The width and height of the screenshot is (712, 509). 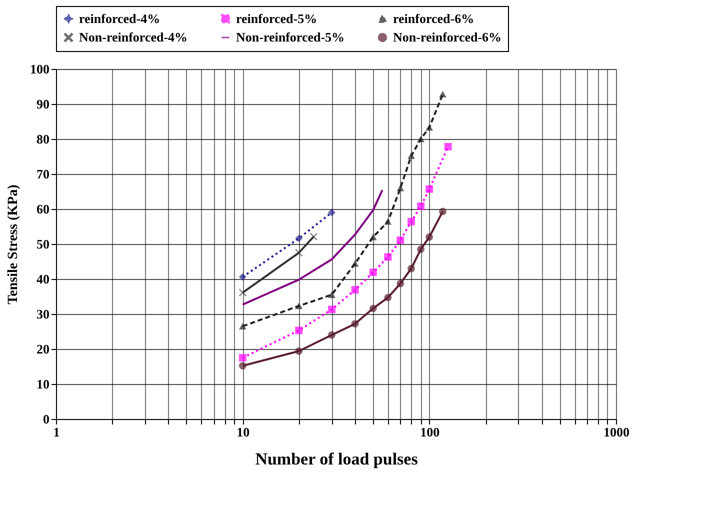 What do you see at coordinates (447, 37) in the screenshot?
I see `legend-label: Non-reinforced-6%` at bounding box center [447, 37].